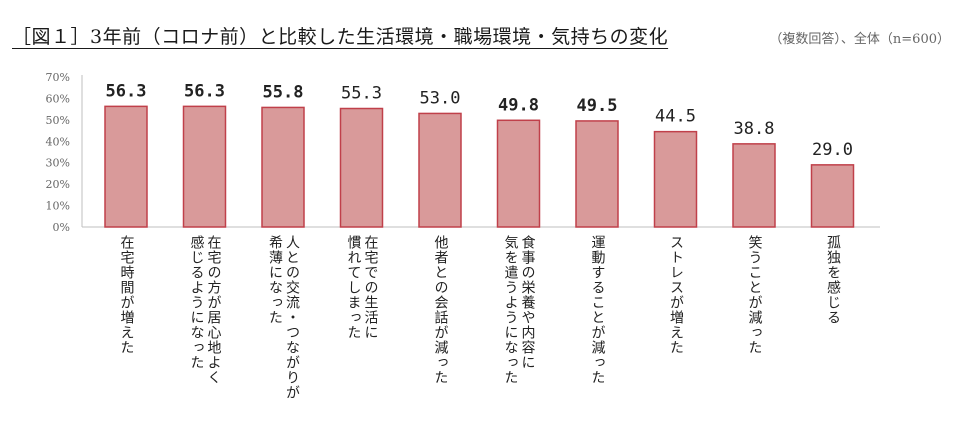  What do you see at coordinates (58, 163) in the screenshot?
I see `y-tick-label: 30%` at bounding box center [58, 163].